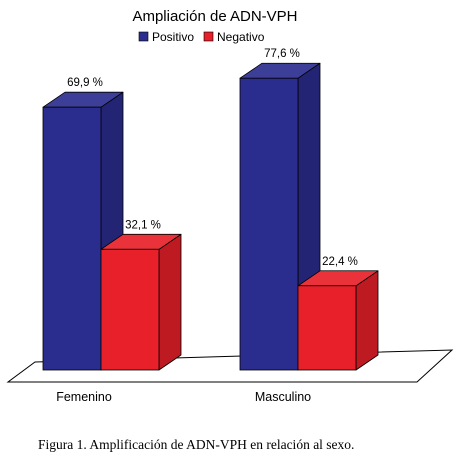  Describe the element at coordinates (201, 37) in the screenshot. I see `legend: Positivo Negativo` at that location.